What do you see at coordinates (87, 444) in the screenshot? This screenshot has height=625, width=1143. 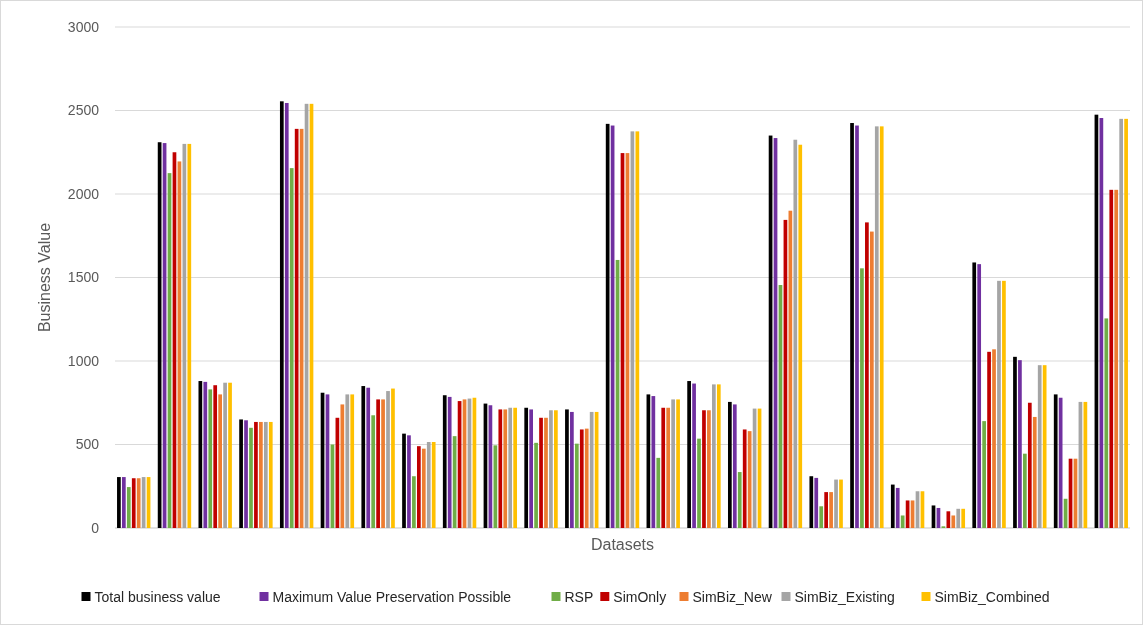 I see `y-tick-label: 500` at bounding box center [87, 444].